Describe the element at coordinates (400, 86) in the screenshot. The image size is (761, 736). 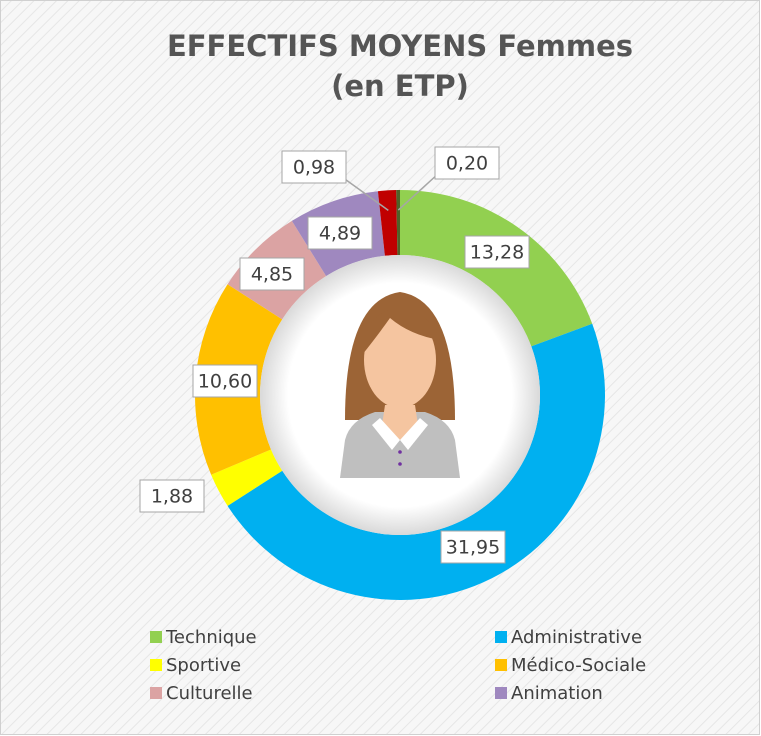
I see `chart-subtitle: (en ETP)` at that location.